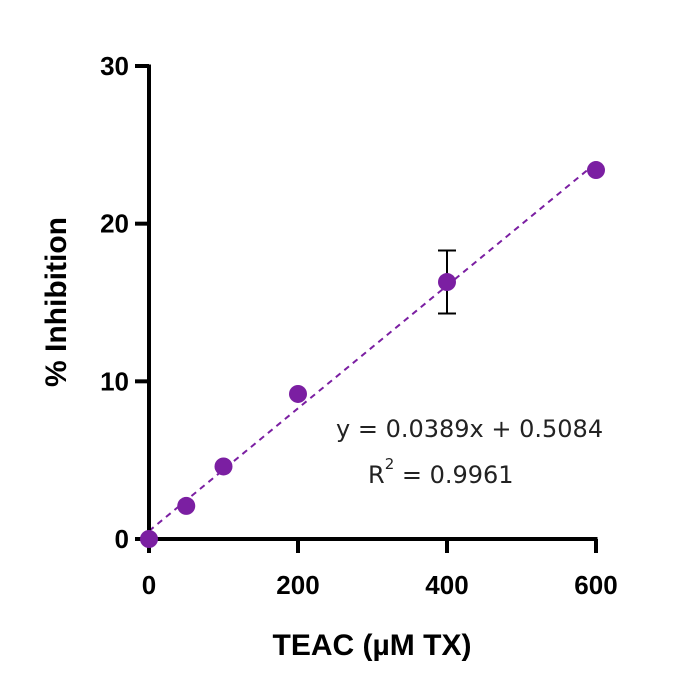  I want to click on y-tick-label-0: 0, so click(122, 539).